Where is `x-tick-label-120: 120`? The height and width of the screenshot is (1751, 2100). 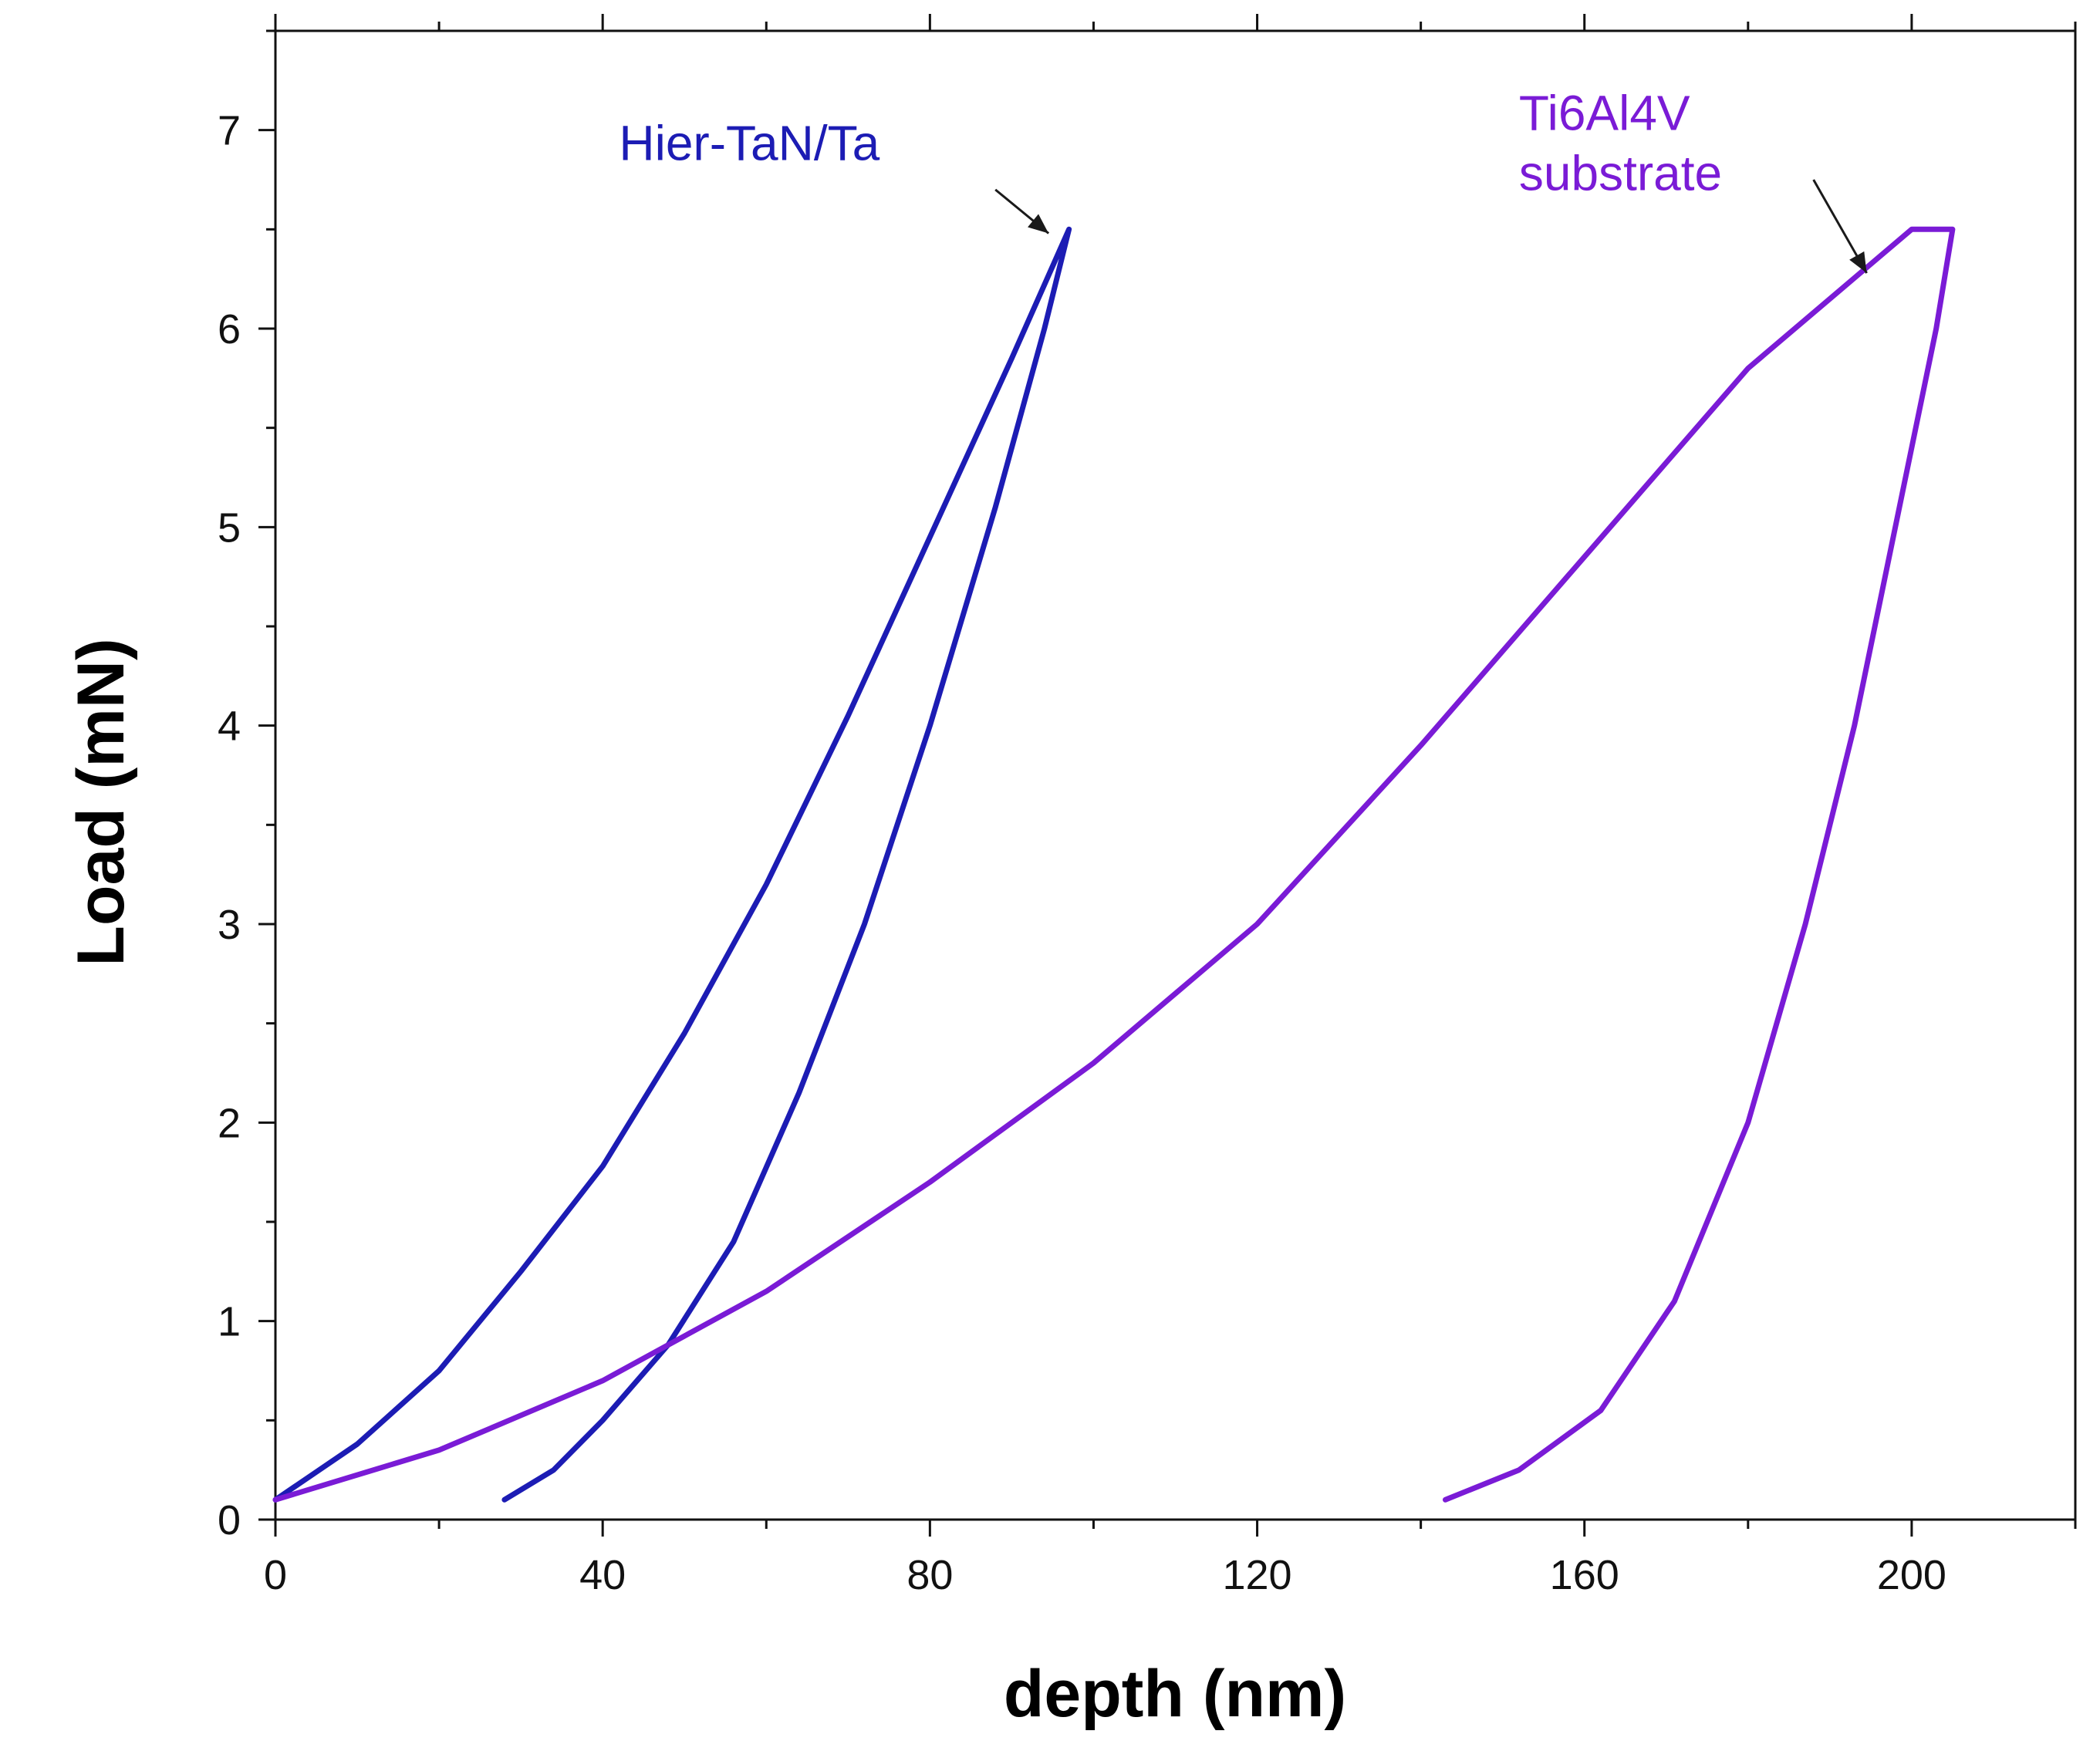
x-tick-label-120: 120 is located at coordinates (1256, 1575).